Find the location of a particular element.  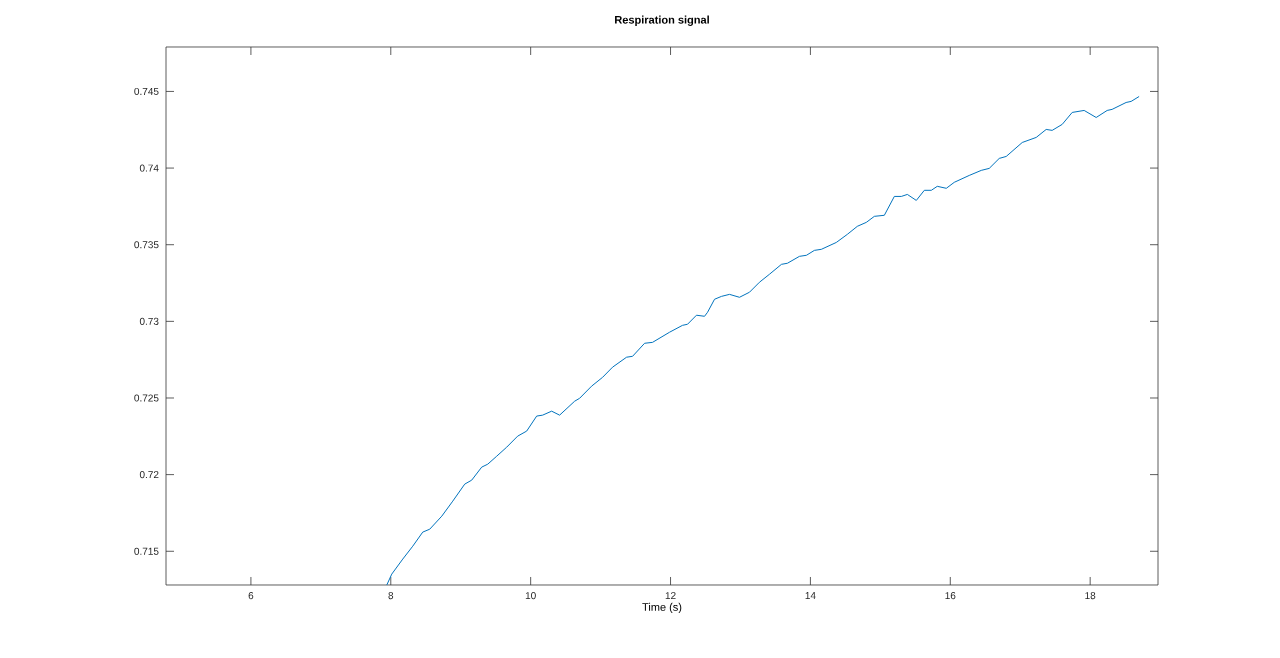

x-tick-label: 12 is located at coordinates (670, 596).